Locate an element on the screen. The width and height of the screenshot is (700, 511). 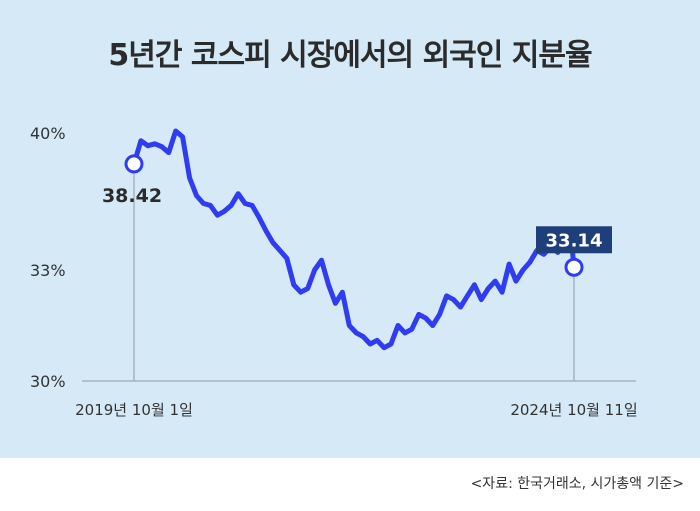
y-tick-label: 33% is located at coordinates (48, 270).